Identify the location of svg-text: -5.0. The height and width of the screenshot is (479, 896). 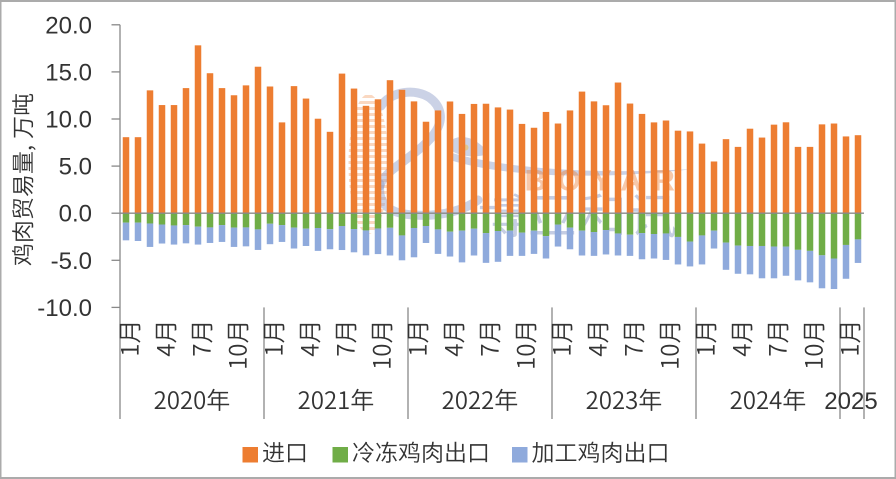
(71, 261).